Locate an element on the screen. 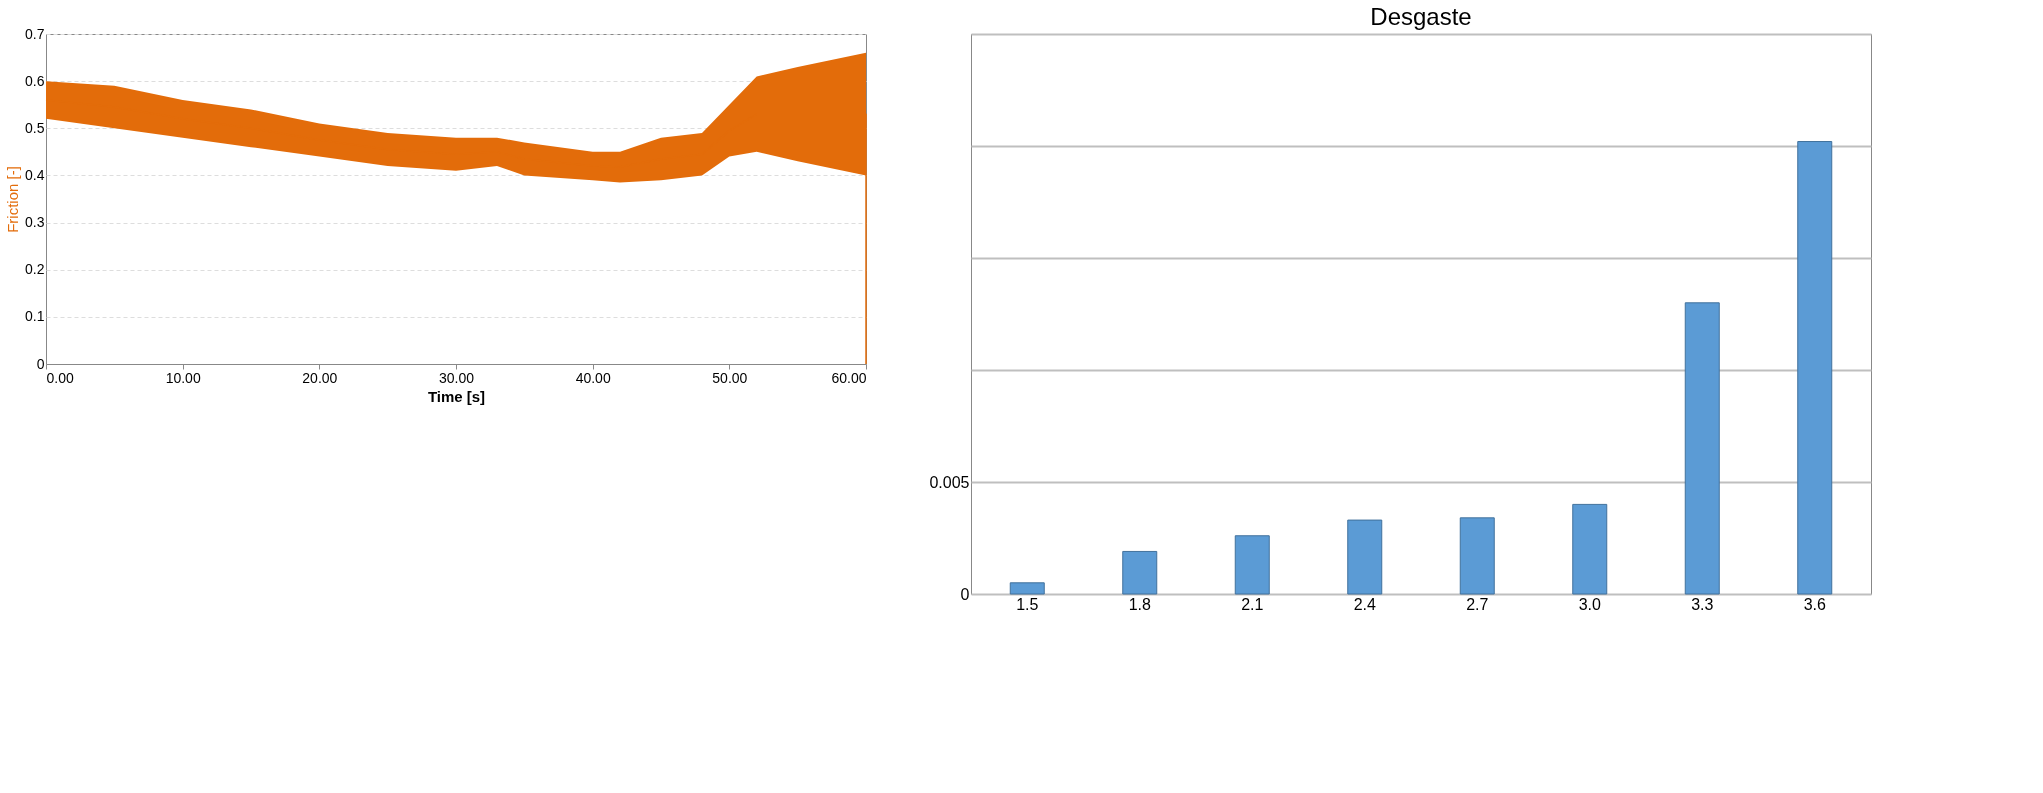 This screenshot has width=2043, height=793. y-tick-label: 0.4 is located at coordinates (35, 174).